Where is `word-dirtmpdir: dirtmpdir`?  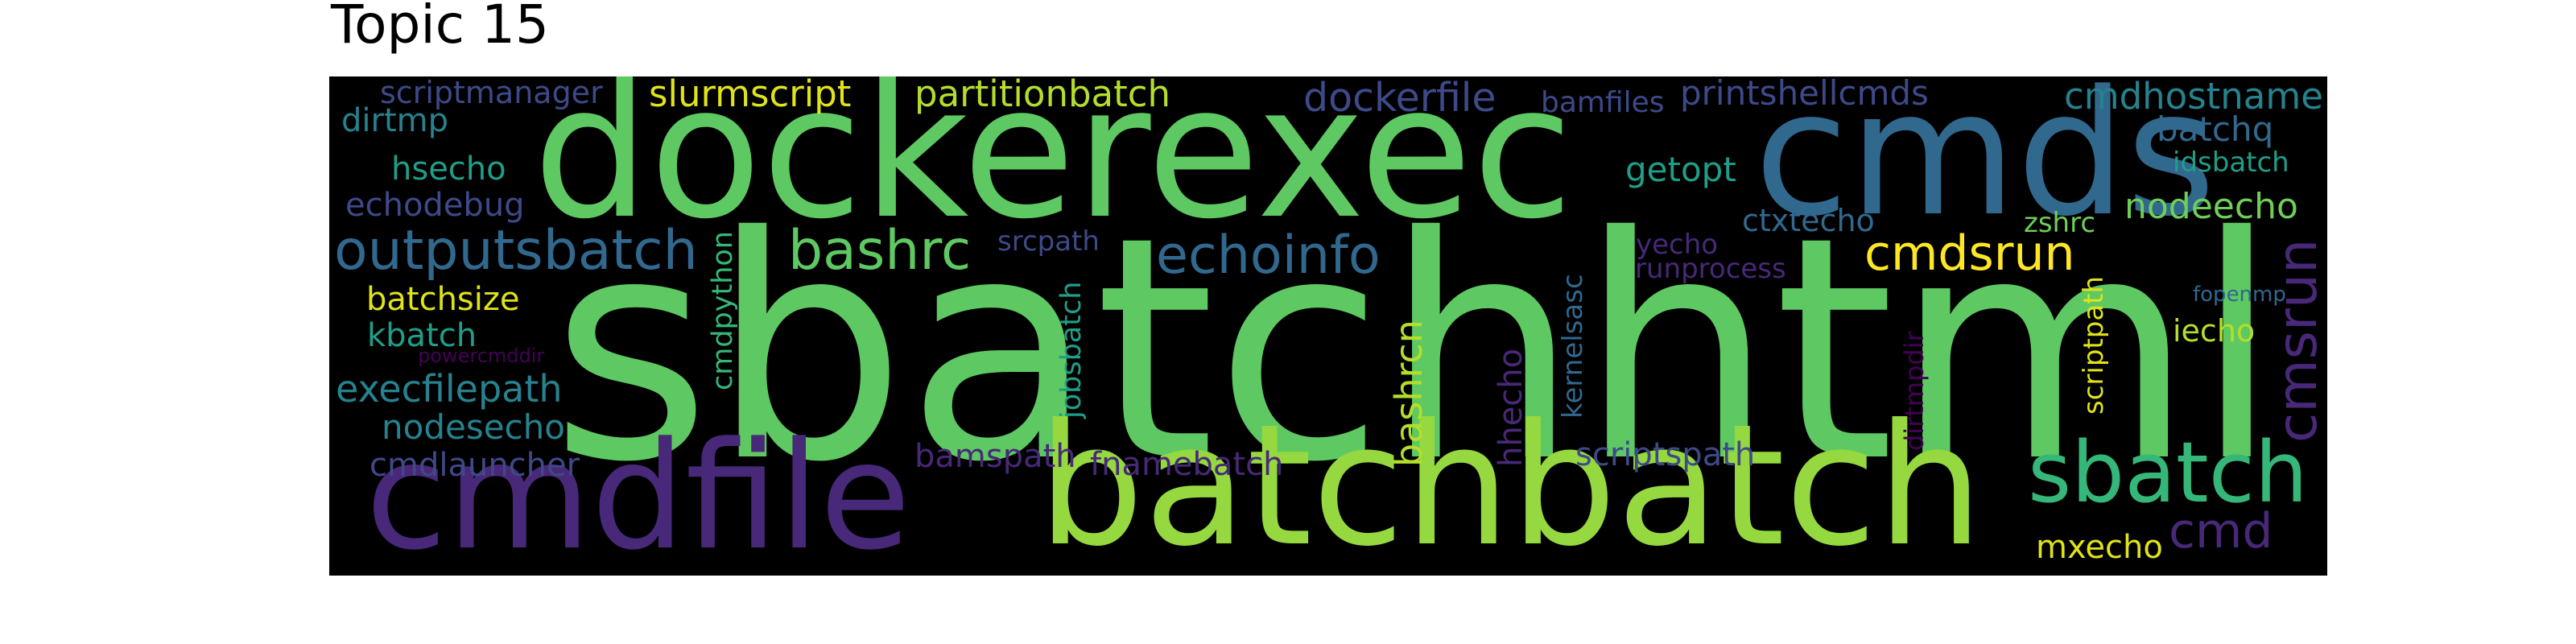
word-dirtmpdir: dirtmpdir is located at coordinates (1914, 391).